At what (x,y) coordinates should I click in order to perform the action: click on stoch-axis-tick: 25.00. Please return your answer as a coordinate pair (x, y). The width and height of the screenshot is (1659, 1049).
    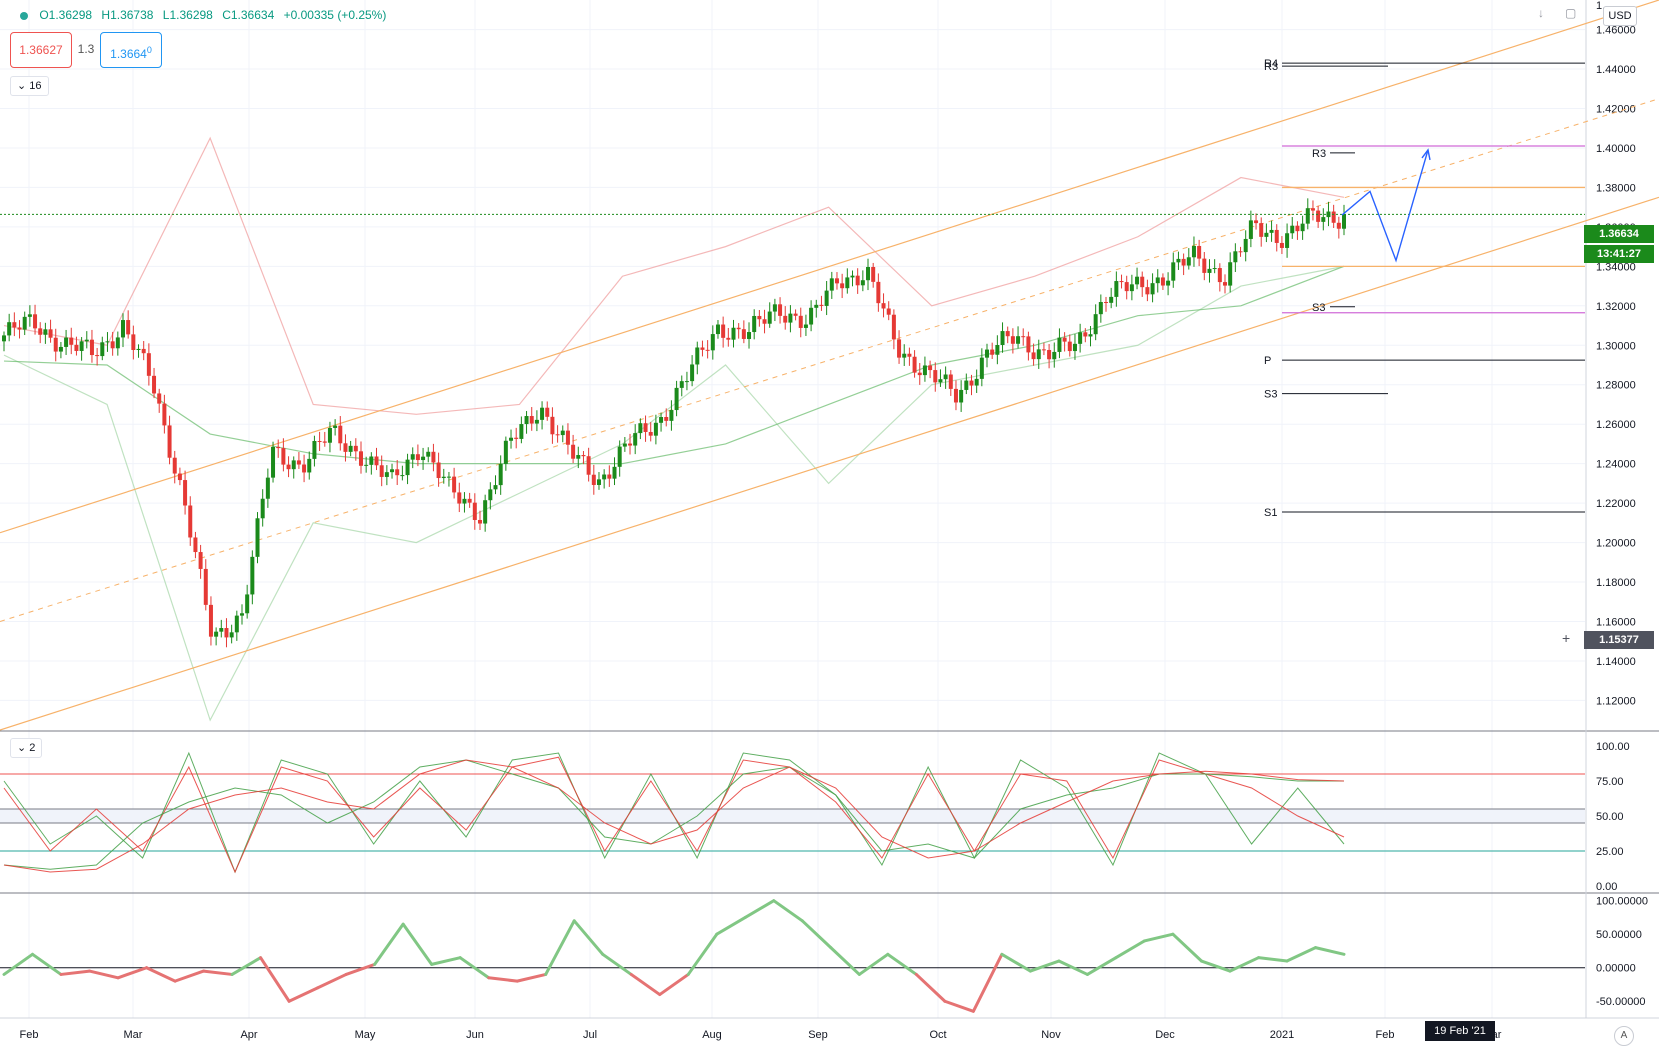
    Looking at the image, I should click on (1610, 852).